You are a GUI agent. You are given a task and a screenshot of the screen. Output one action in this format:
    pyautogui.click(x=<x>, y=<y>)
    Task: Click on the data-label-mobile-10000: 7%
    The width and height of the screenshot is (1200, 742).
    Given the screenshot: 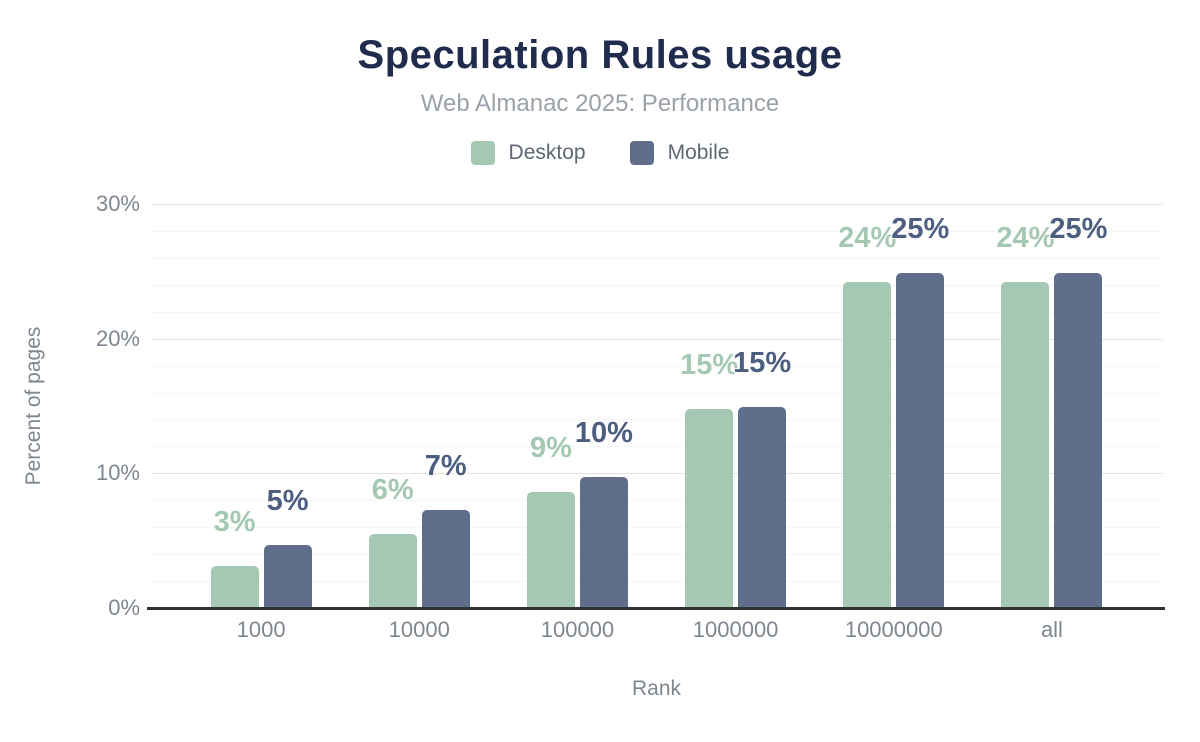 What is the action you would take?
    pyautogui.click(x=445, y=465)
    